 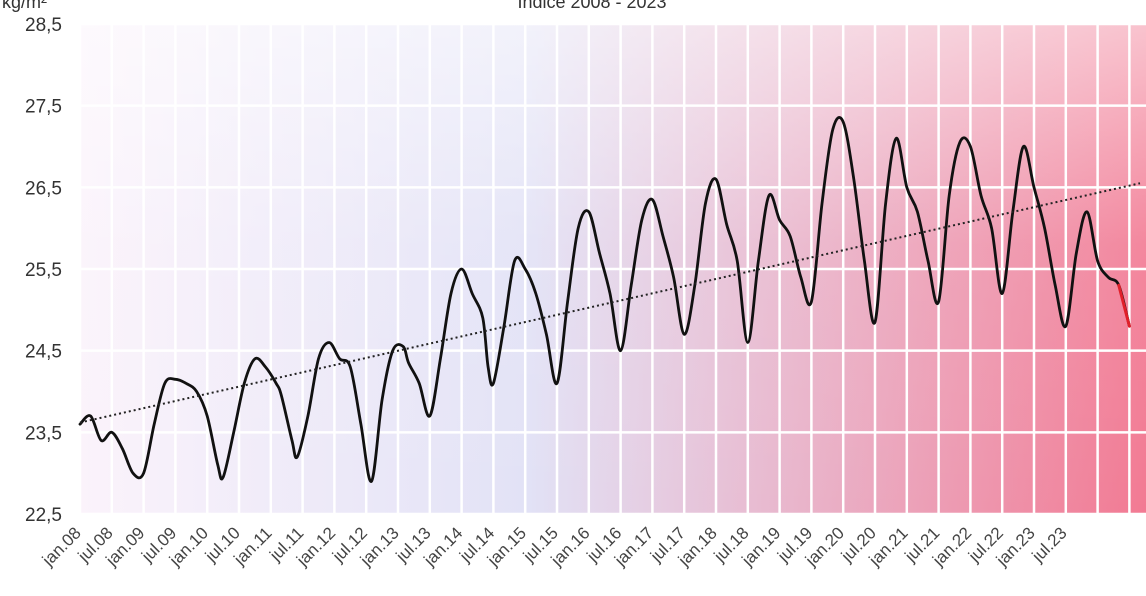 I want to click on chart-title: Índice 2008 - 2023, so click(x=591, y=6).